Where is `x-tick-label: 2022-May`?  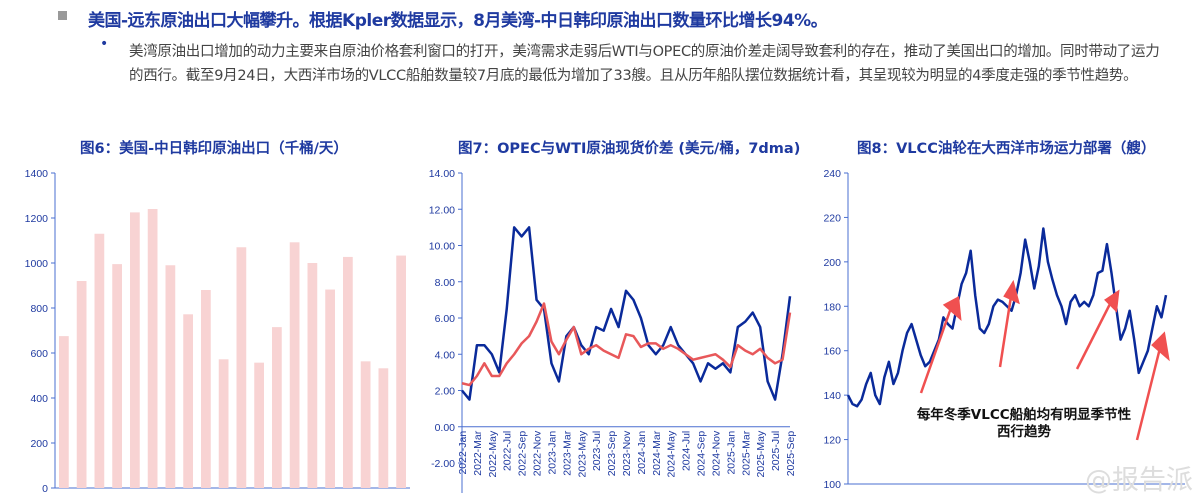
x-tick-label: 2022-May is located at coordinates (493, 453).